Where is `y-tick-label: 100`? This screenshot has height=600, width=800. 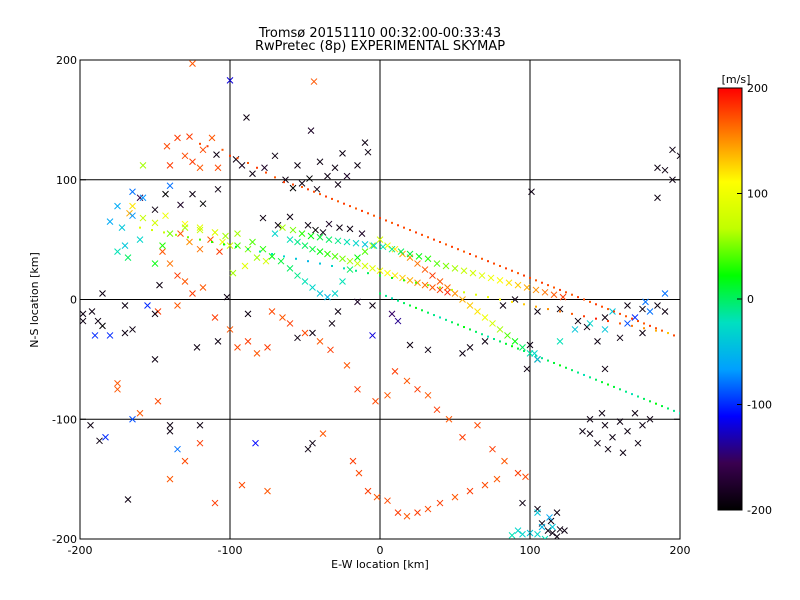 y-tick-label: 100 is located at coordinates (66, 180).